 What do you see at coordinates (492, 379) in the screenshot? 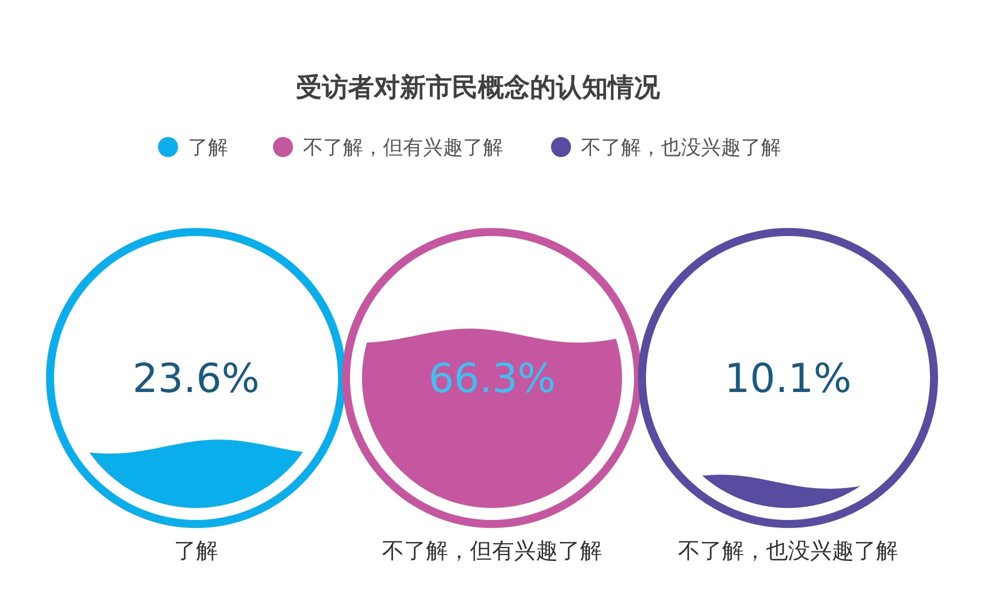
I see `data-label: 66.3%` at bounding box center [492, 379].